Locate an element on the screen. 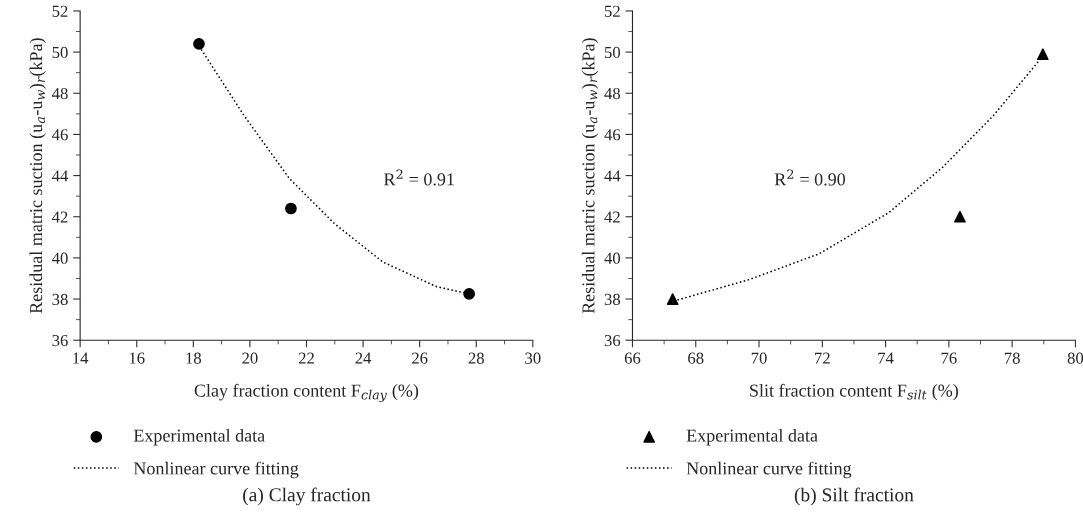 This screenshot has width=1083, height=521. x-tick-label: 14 is located at coordinates (81, 358).